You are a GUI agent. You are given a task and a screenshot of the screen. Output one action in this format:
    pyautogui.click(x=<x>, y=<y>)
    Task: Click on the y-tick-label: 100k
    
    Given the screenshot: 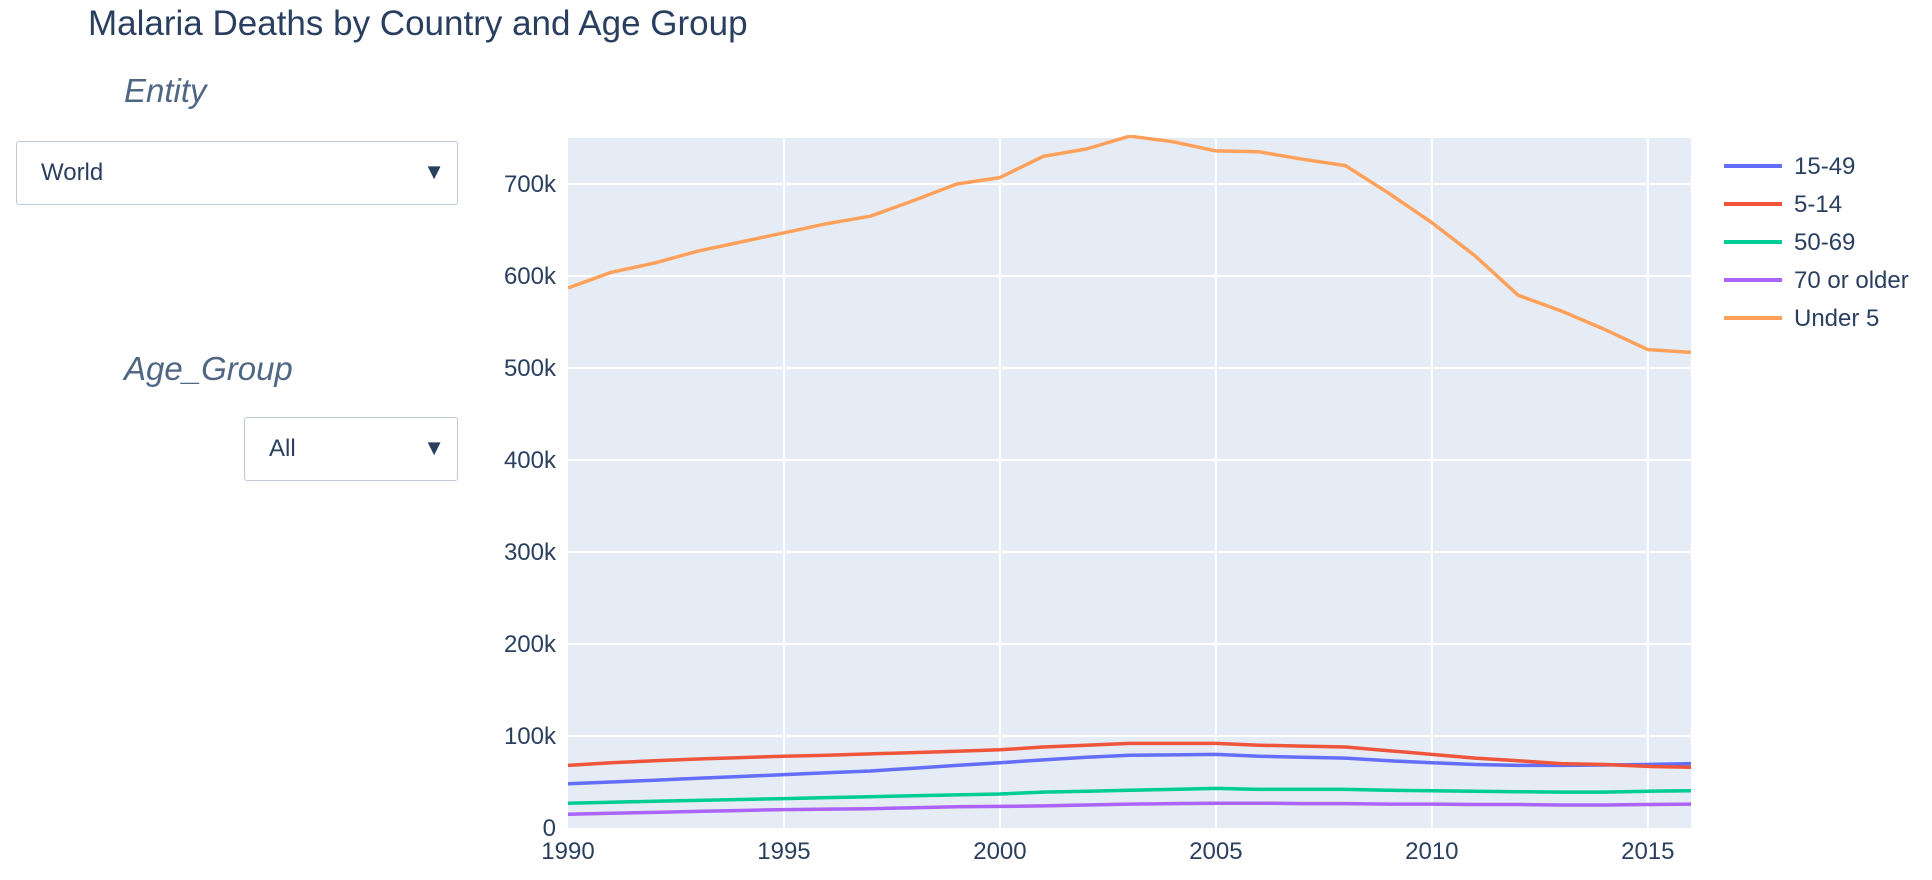 What is the action you would take?
    pyautogui.click(x=530, y=736)
    